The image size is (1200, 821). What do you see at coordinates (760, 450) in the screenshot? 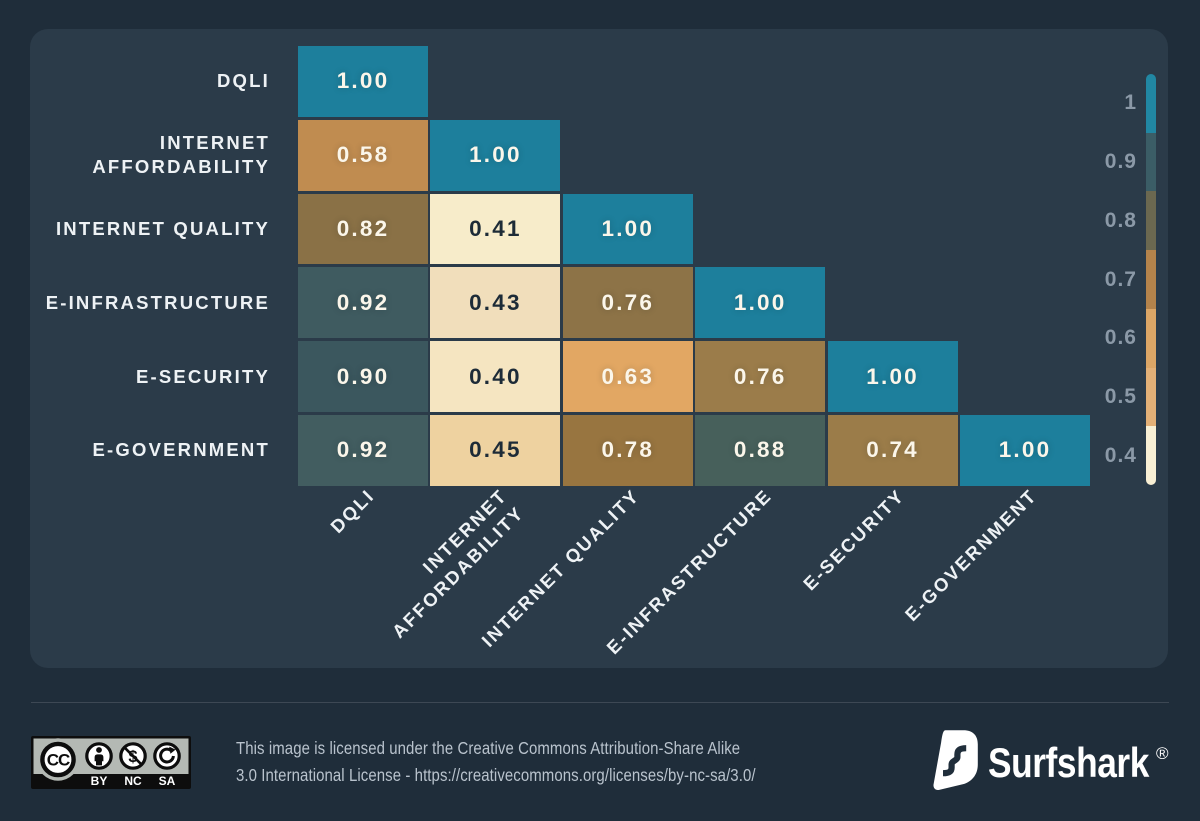
I see `heatmap-cell: 0.88` at bounding box center [760, 450].